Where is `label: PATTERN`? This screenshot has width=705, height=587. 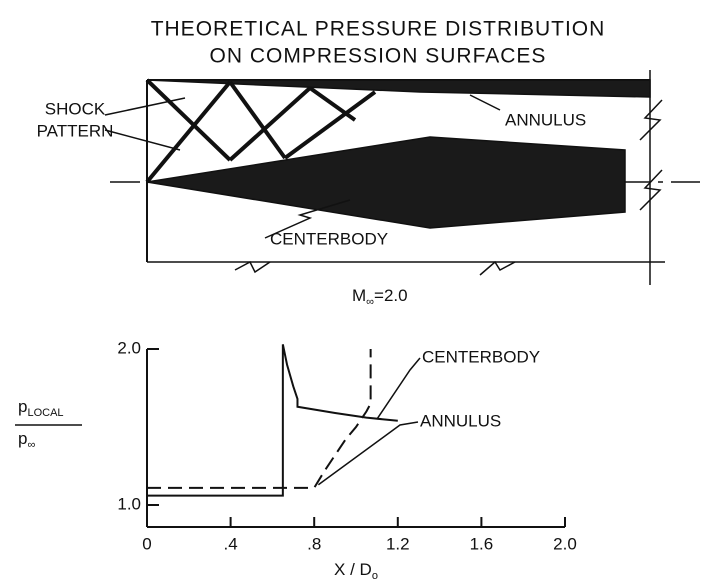
label: PATTERN is located at coordinates (75, 130).